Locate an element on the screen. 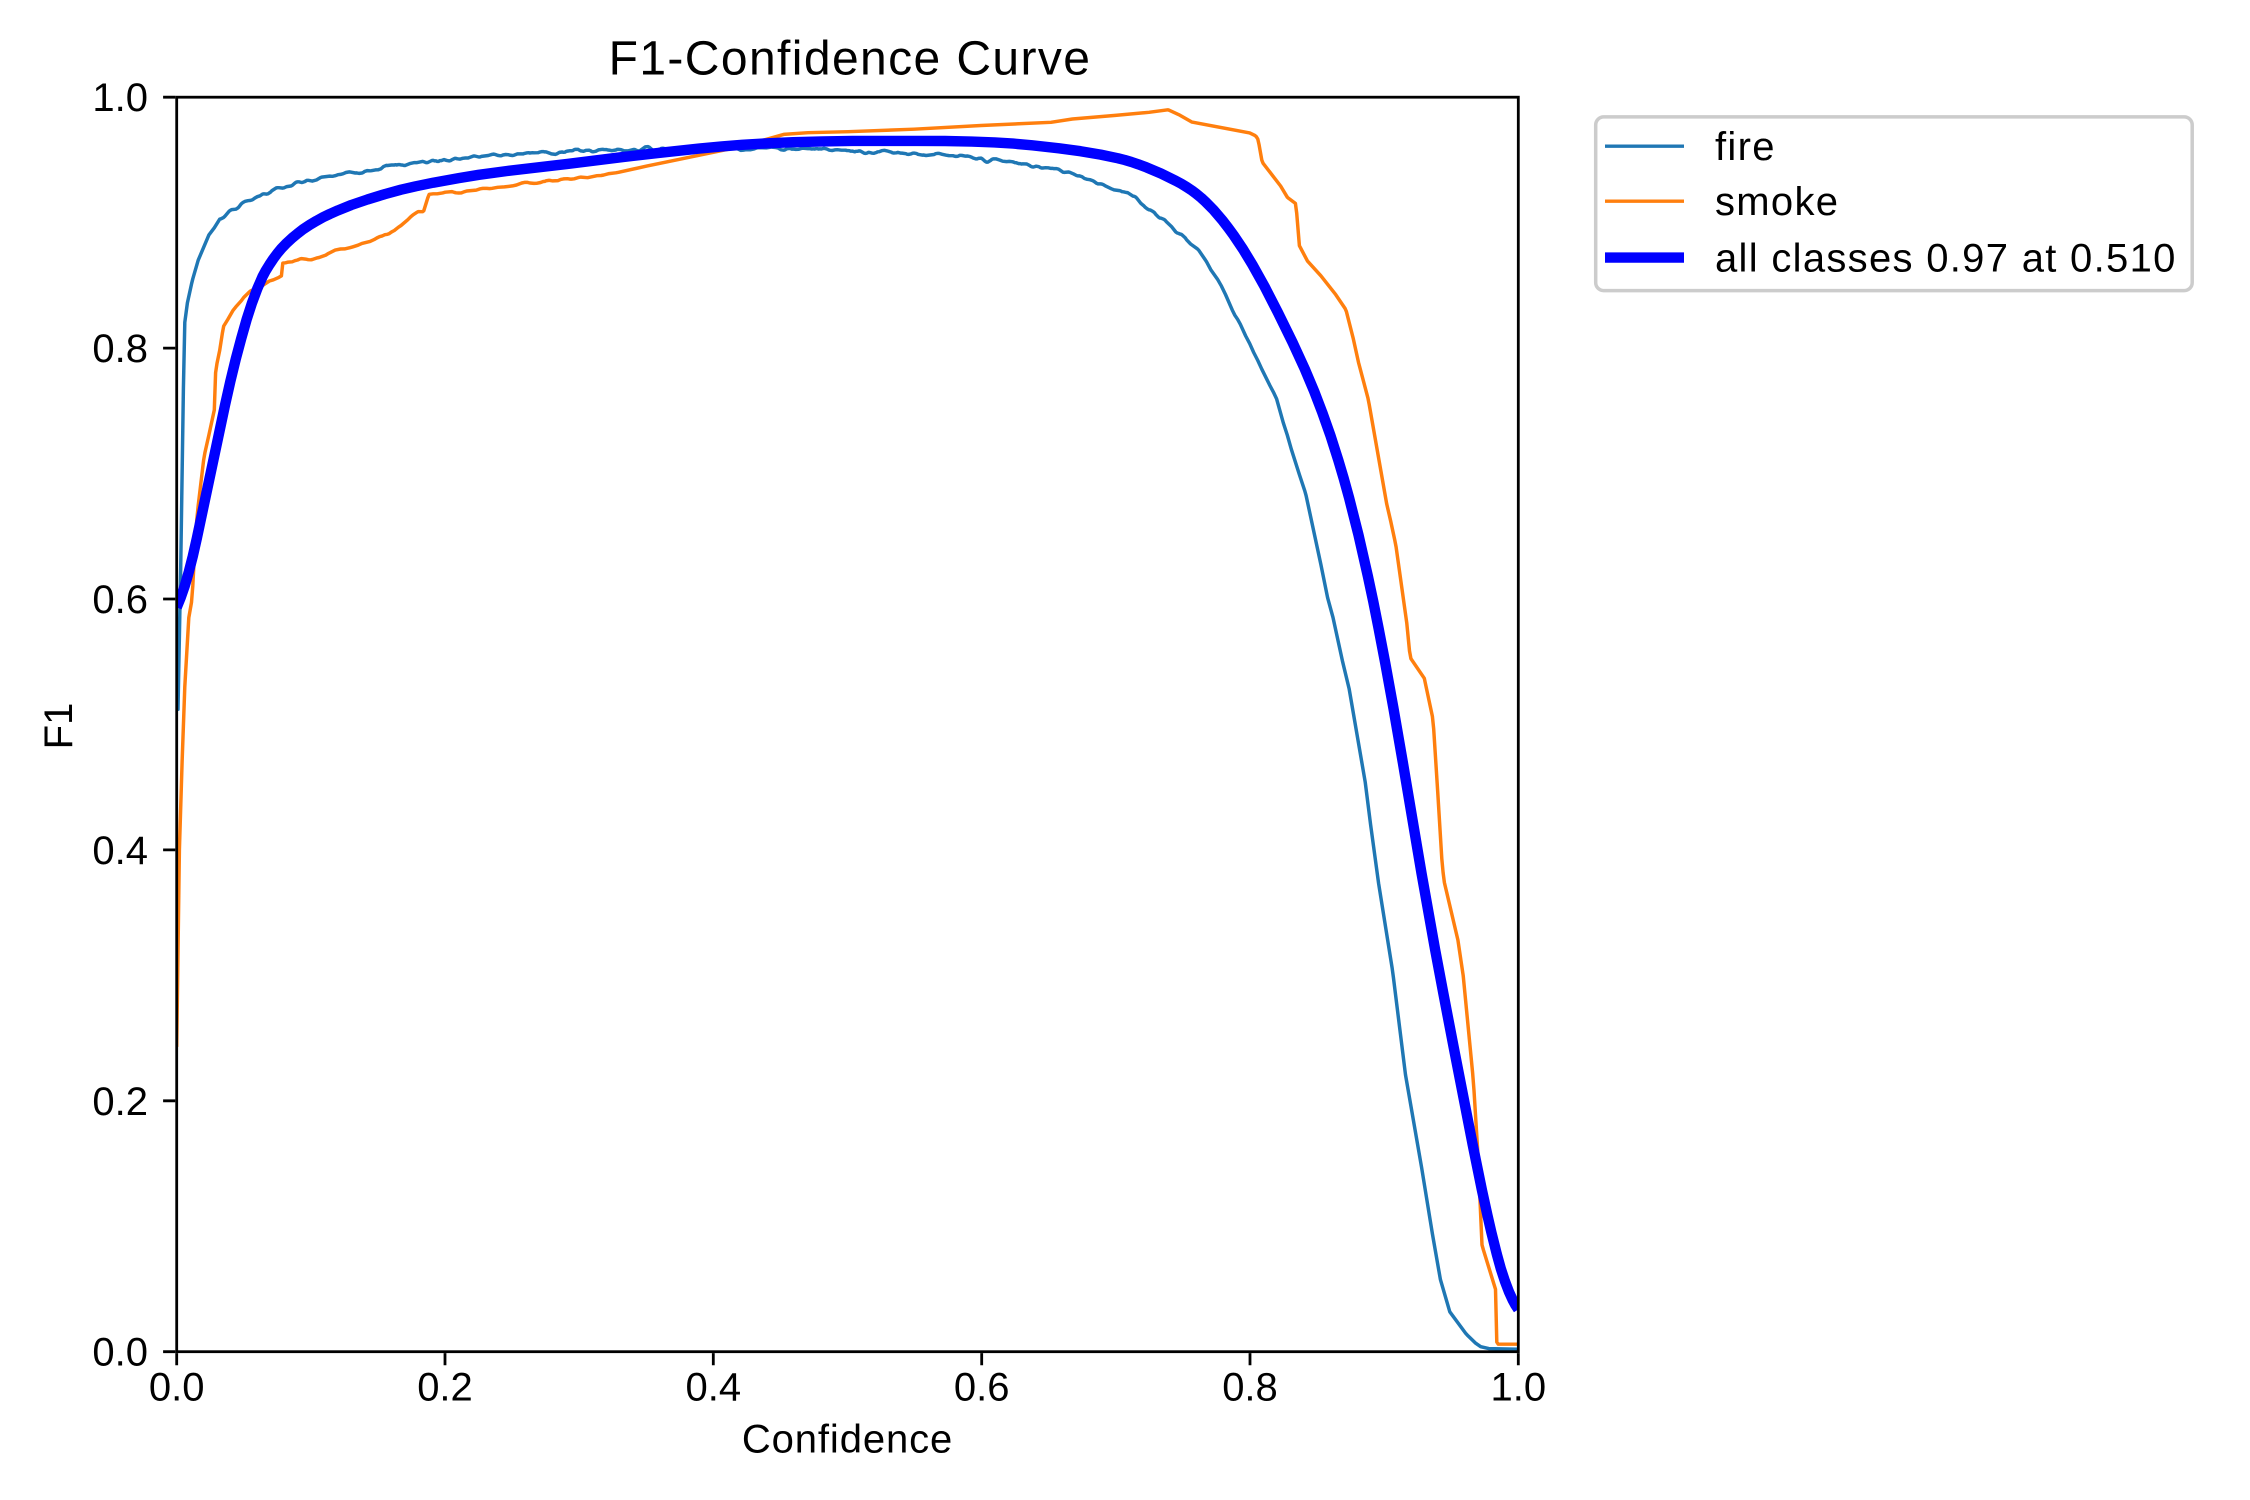  svg-text: smoke is located at coordinates (1777, 202).